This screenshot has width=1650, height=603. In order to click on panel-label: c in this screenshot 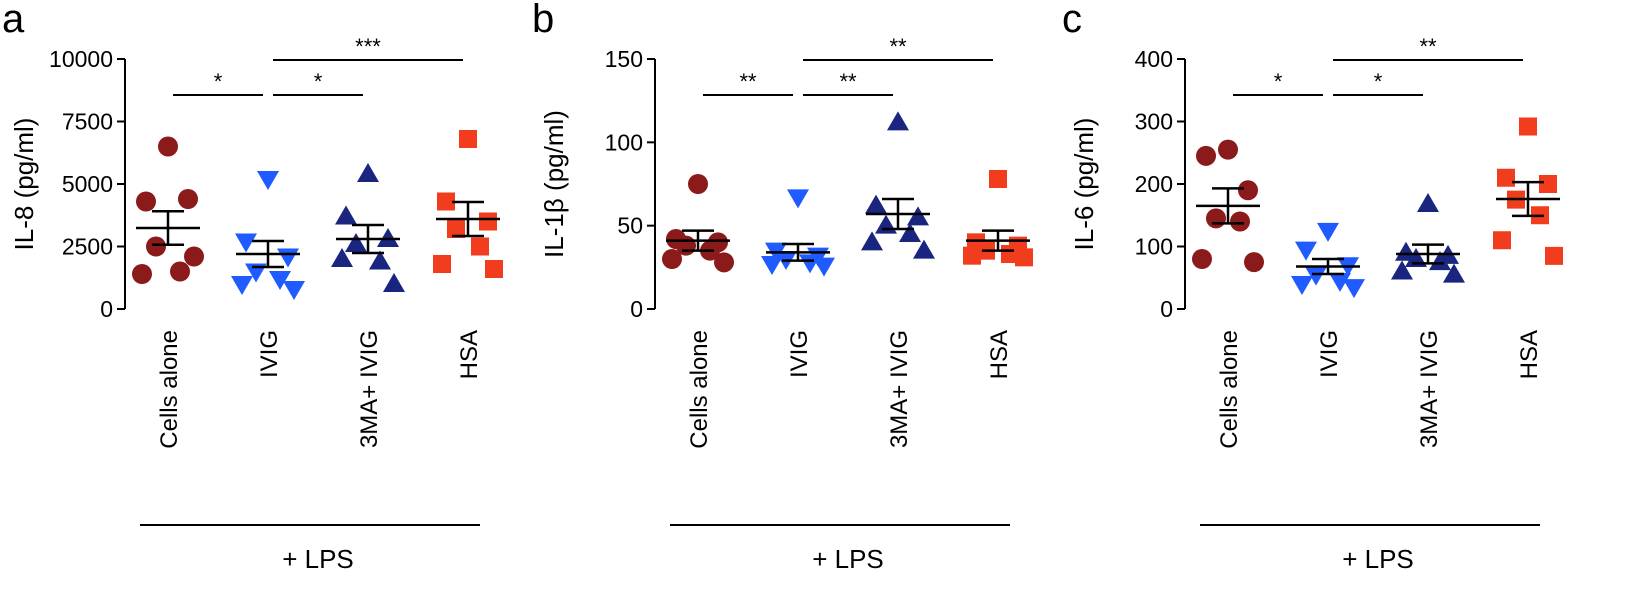, I will do `click(1072, 20)`.